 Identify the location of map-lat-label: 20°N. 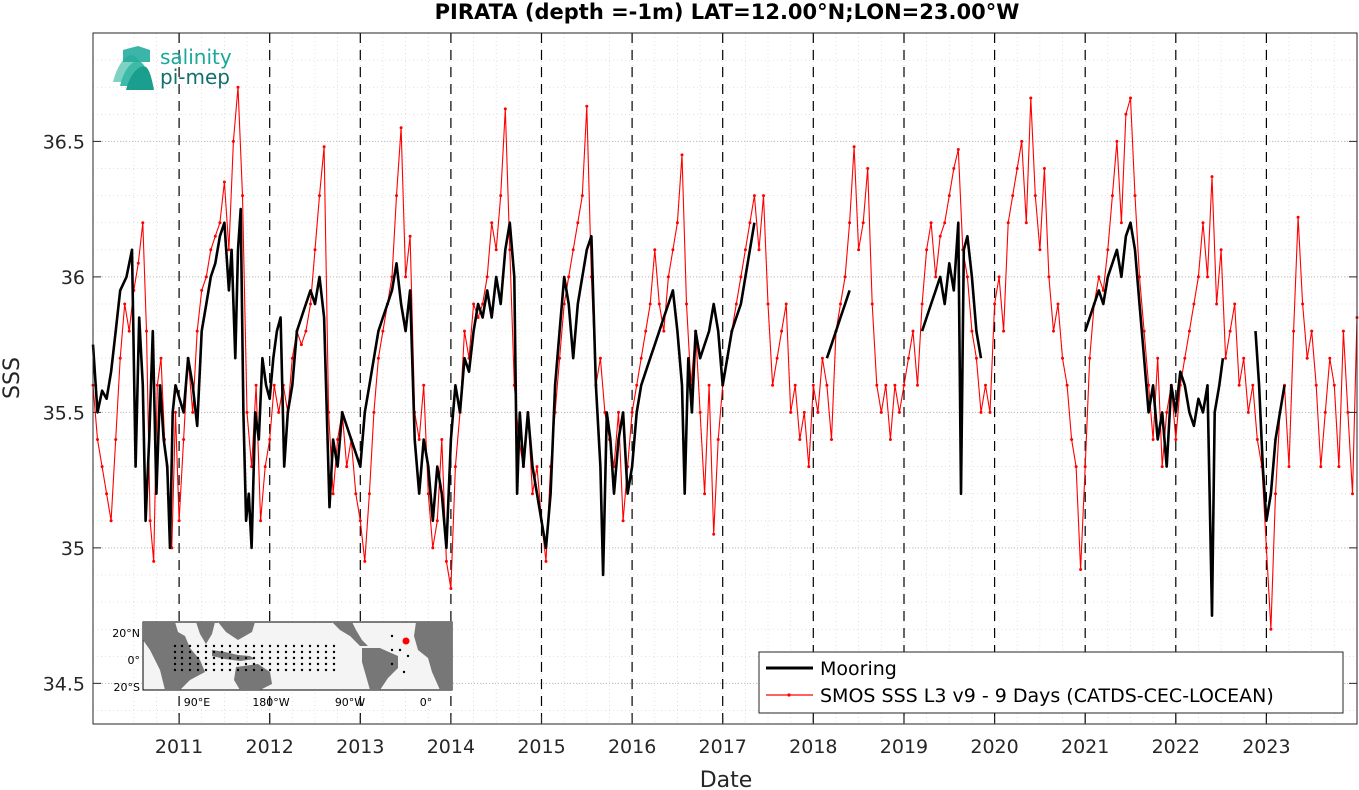
(126, 633).